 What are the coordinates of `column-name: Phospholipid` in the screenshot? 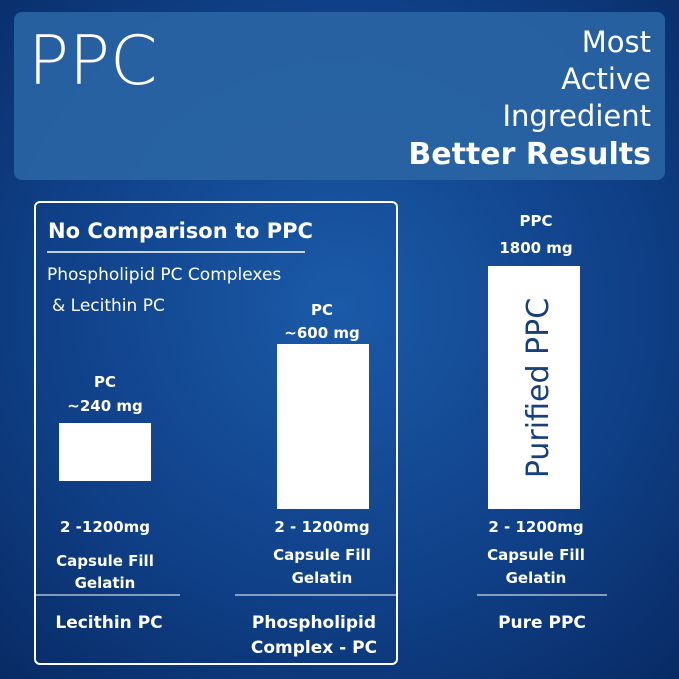 It's located at (314, 623).